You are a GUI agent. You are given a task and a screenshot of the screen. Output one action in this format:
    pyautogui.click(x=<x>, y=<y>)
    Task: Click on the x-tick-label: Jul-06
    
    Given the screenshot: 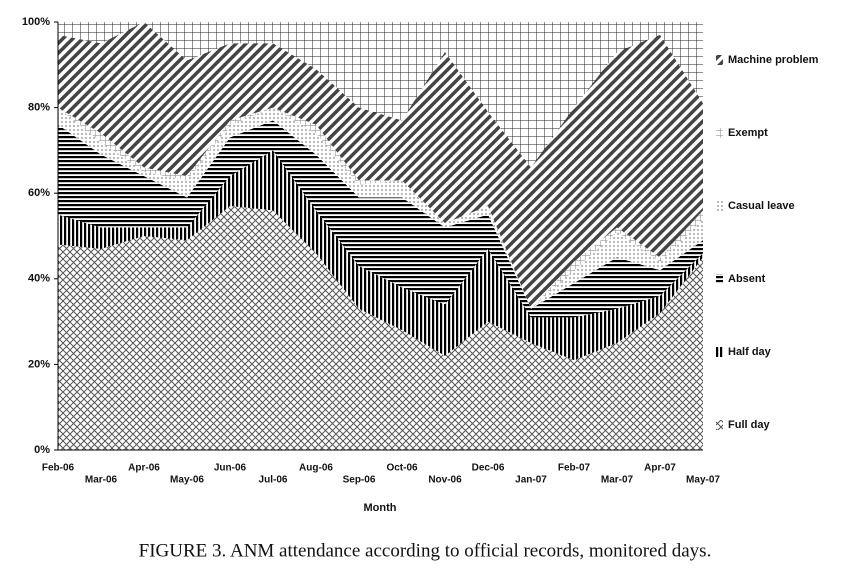 What is the action you would take?
    pyautogui.click(x=273, y=480)
    